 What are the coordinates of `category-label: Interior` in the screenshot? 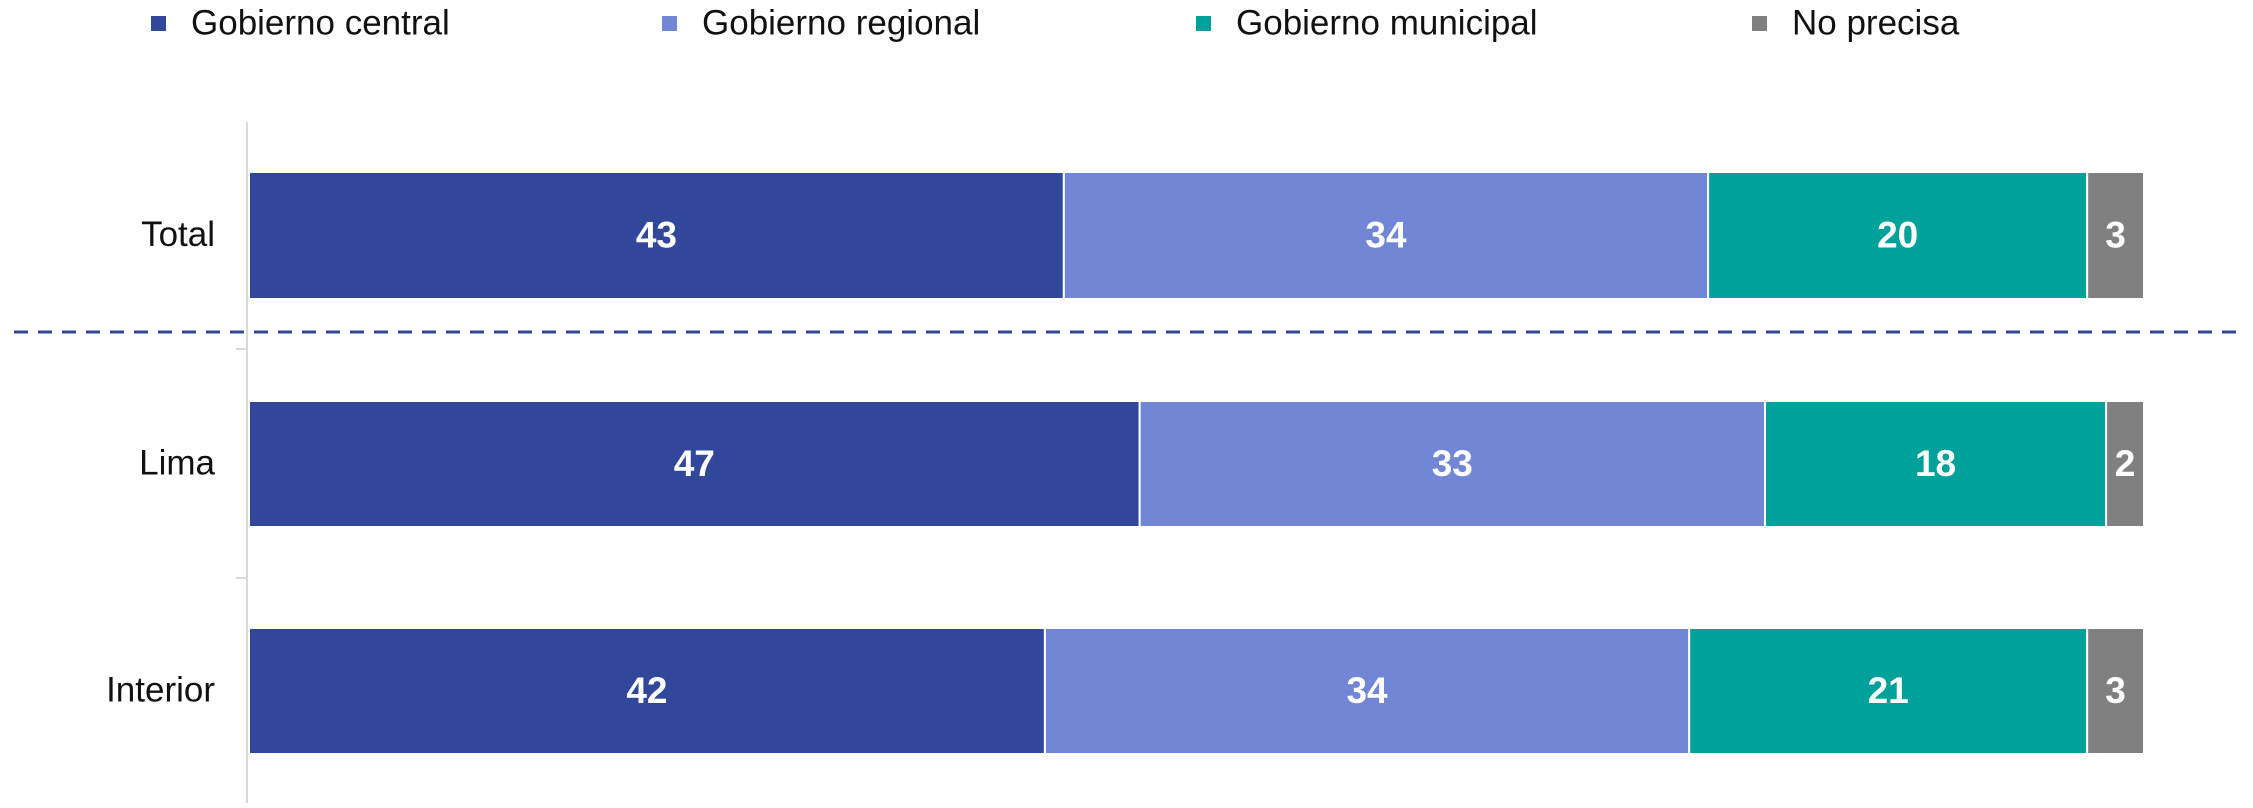 It's located at (160, 689).